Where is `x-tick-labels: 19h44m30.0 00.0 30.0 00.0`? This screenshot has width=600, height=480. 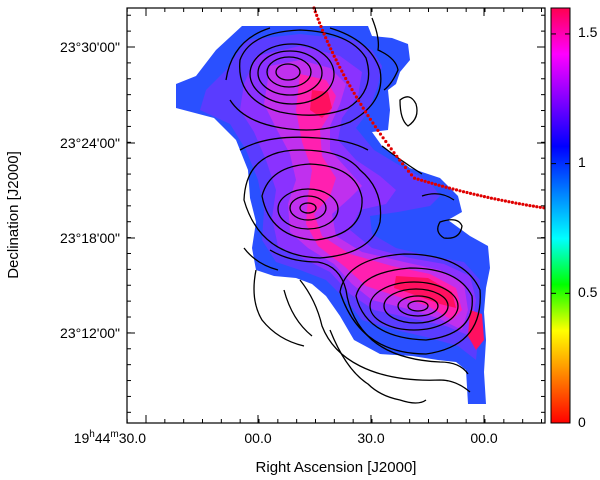 x-tick-labels: 19h44m30.0 00.0 30.0 00.0 is located at coordinates (286, 437).